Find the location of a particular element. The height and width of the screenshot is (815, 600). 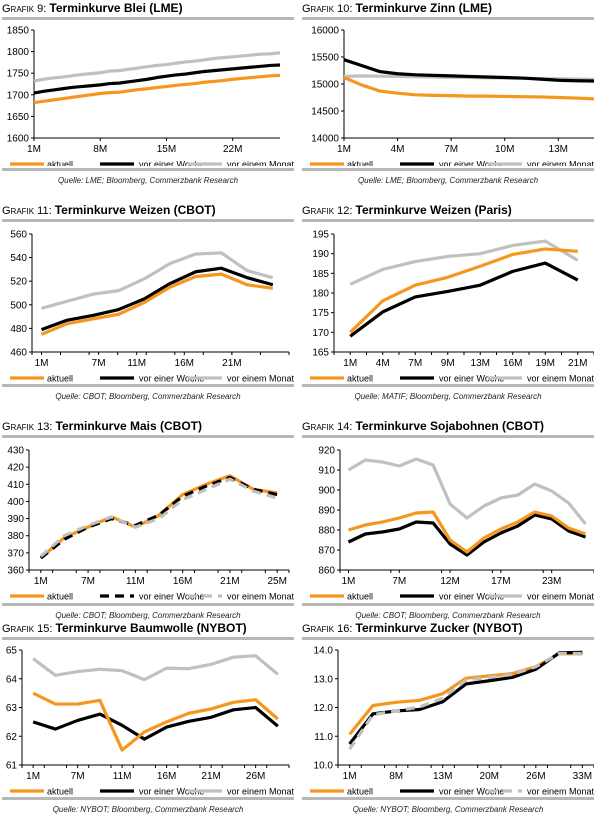

x-tick-label: 12M is located at coordinates (449, 581).